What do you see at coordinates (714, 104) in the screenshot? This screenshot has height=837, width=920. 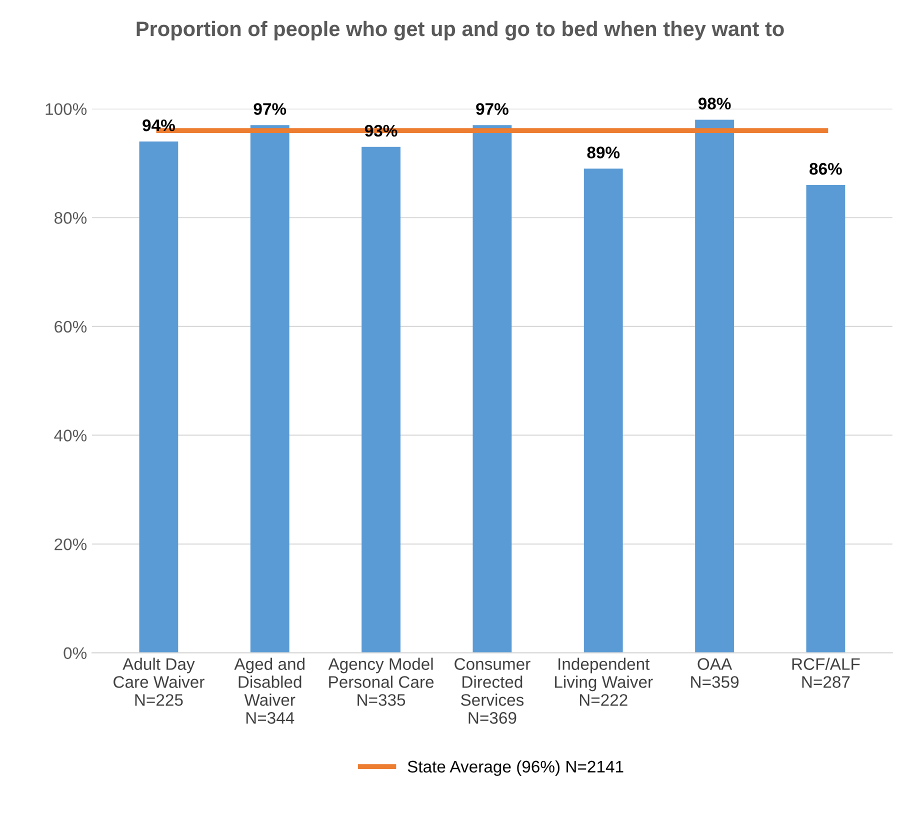 I see `data-label: 98%` at bounding box center [714, 104].